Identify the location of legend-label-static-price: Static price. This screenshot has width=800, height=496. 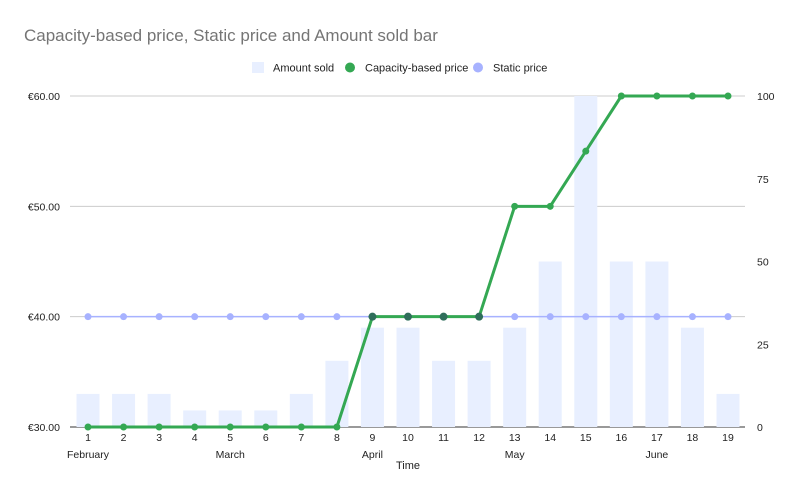
(520, 69).